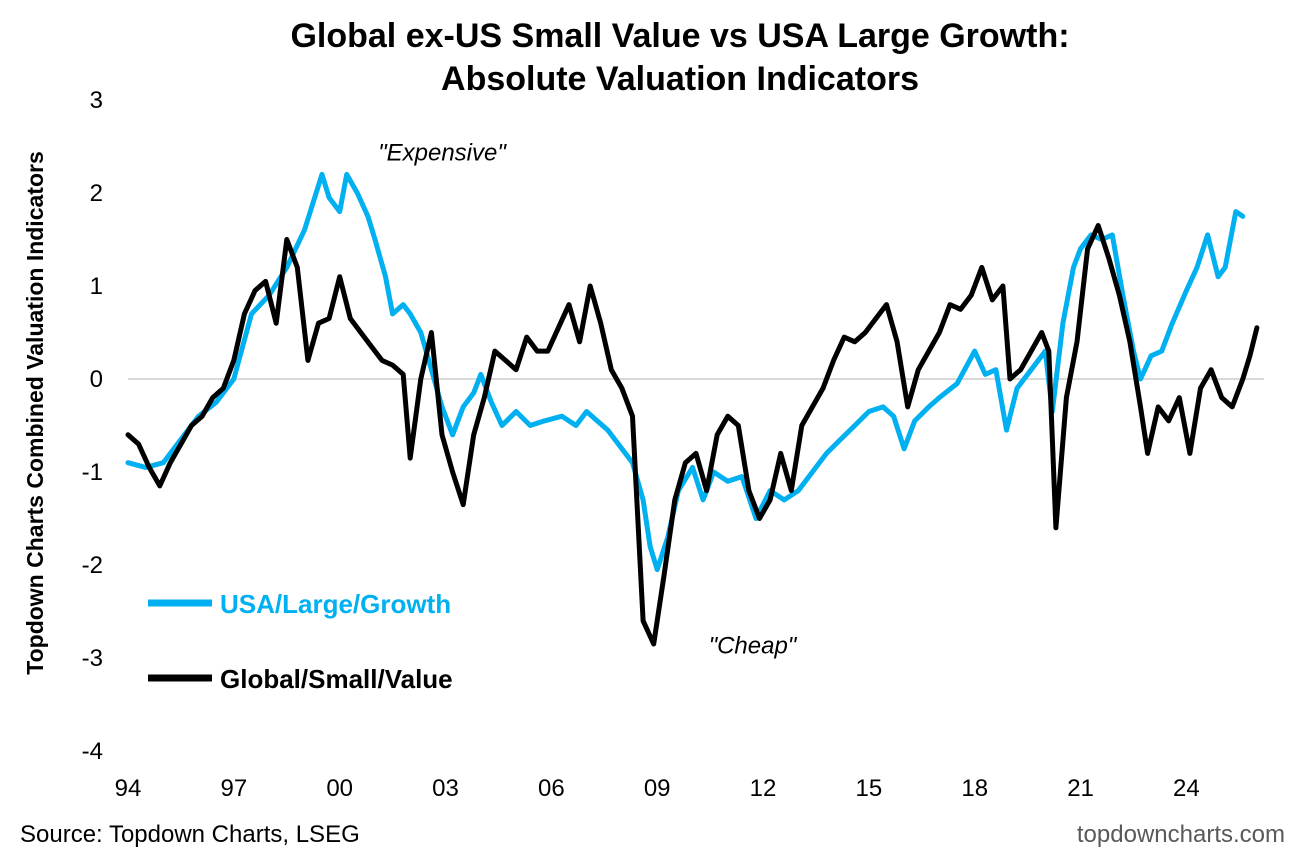 The width and height of the screenshot is (1302, 855). Describe the element at coordinates (96, 286) in the screenshot. I see `y-tick-label: 1` at that location.